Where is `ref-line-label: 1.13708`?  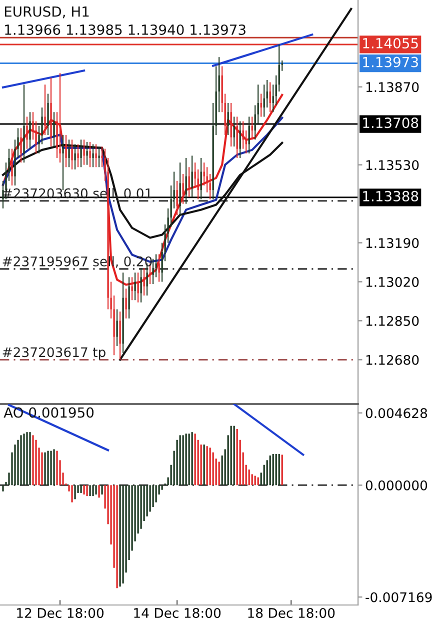 ref-line-label: 1.13708 is located at coordinates (390, 123).